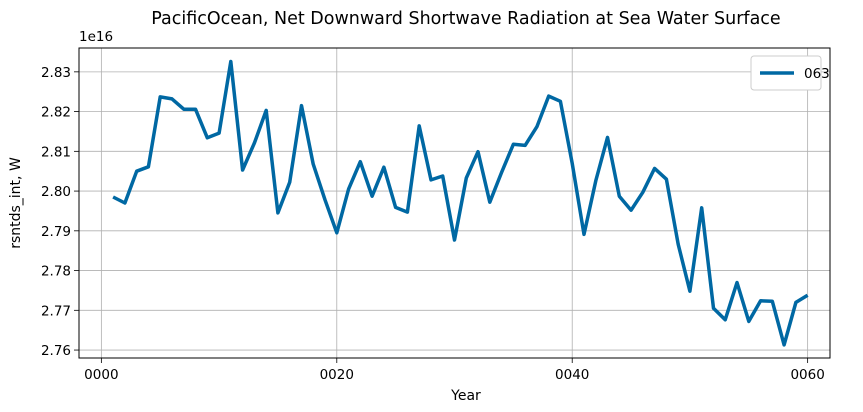  I want to click on y-tick-label: 2.83, so click(56, 73).